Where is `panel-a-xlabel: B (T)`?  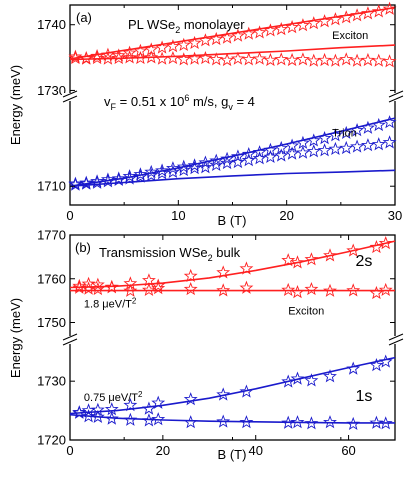 panel-a-xlabel: B (T) is located at coordinates (232, 220).